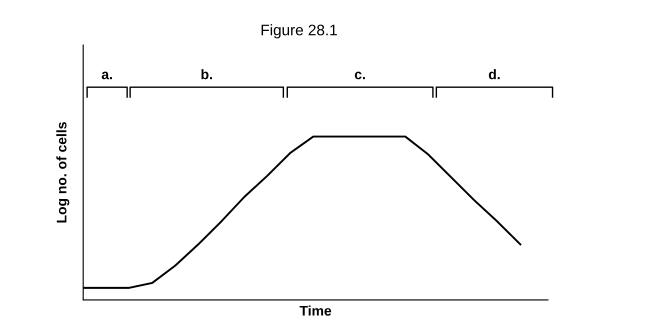  I want to click on text: b., so click(206, 74).